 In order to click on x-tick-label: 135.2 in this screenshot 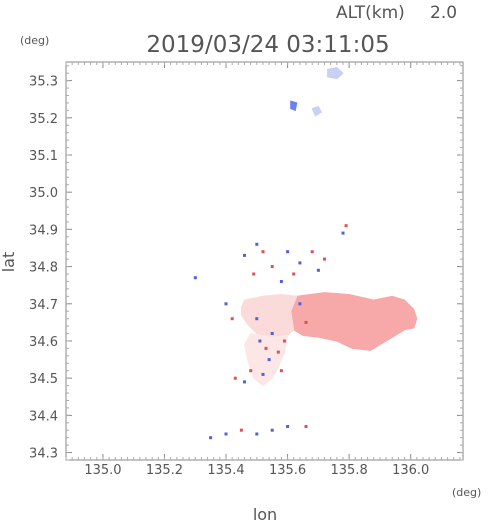, I will do `click(164, 470)`.